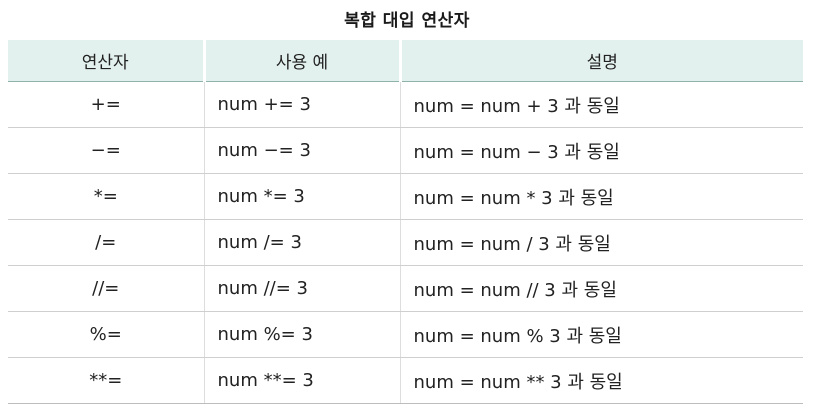 The width and height of the screenshot is (814, 420). I want to click on operator-cell: **=, so click(106, 380).